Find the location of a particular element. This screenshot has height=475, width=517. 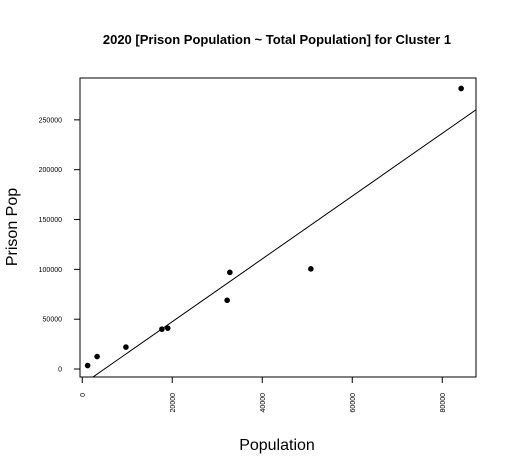

x-axis: 0 20000 40000 60000 80000 is located at coordinates (263, 394).